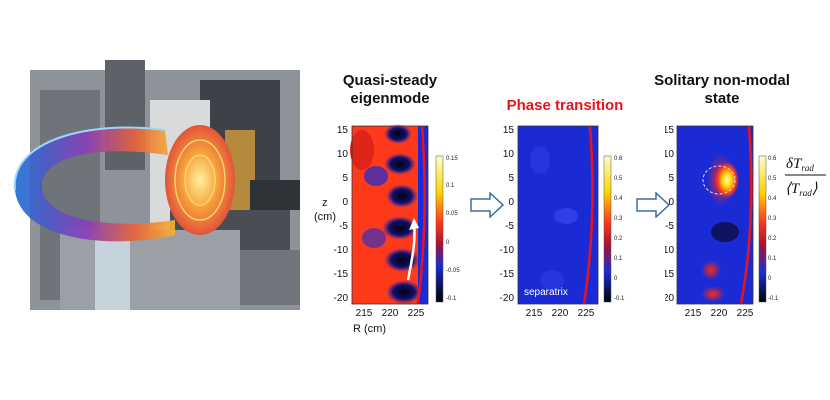  What do you see at coordinates (762, 229) in the screenshot?
I see `solitary-colorbar` at bounding box center [762, 229].